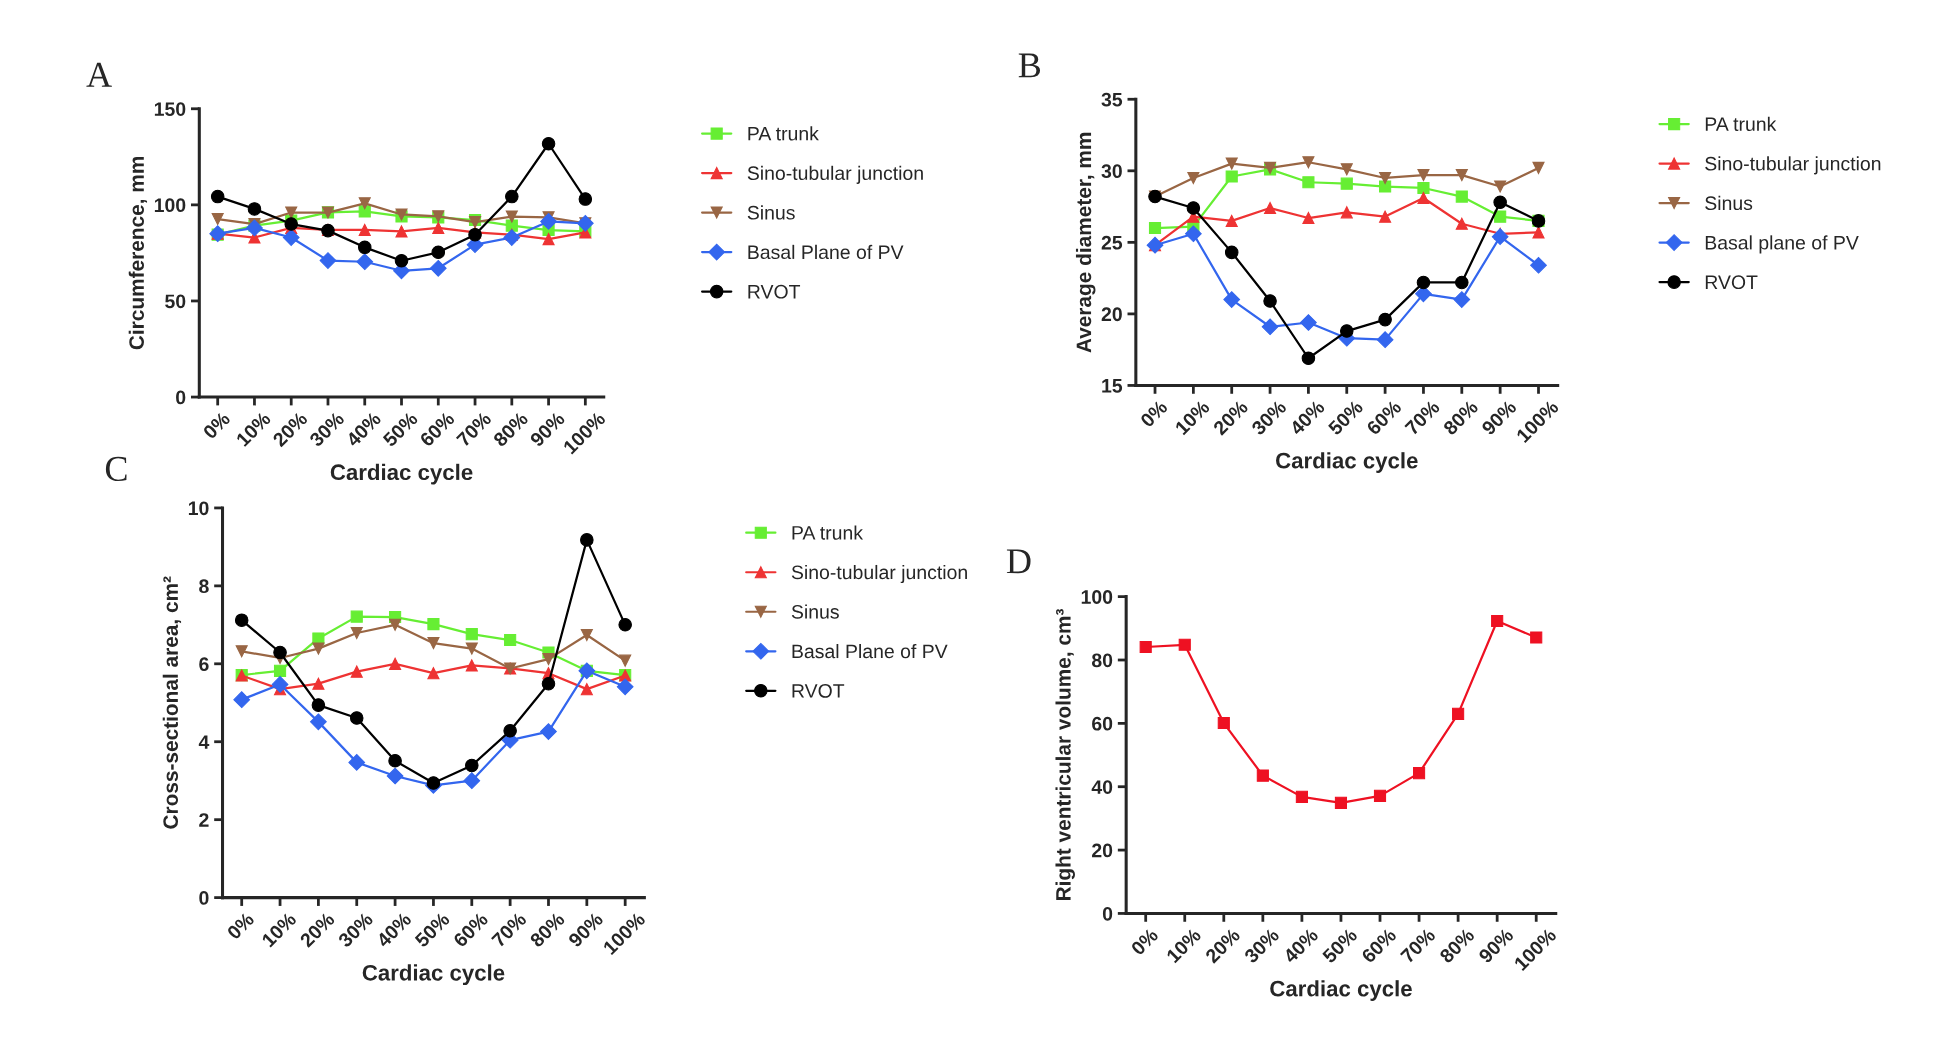 The width and height of the screenshot is (1935, 1056). I want to click on y-tick-label: 6, so click(204, 664).